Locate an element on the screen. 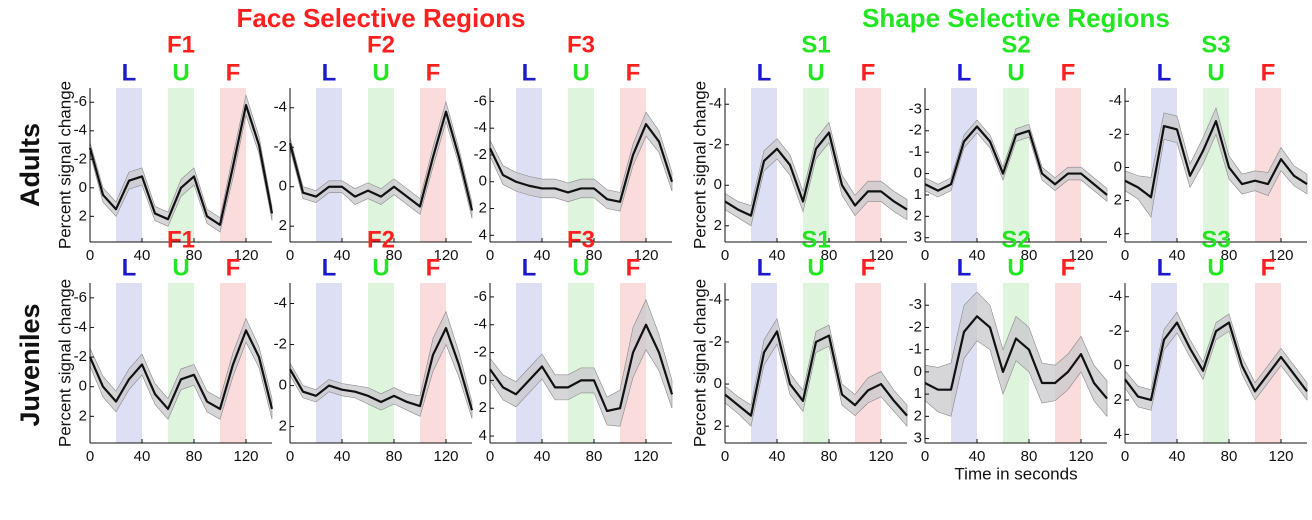 The image size is (1312, 520). x-axis-label: Time in seconds is located at coordinates (1015, 473).